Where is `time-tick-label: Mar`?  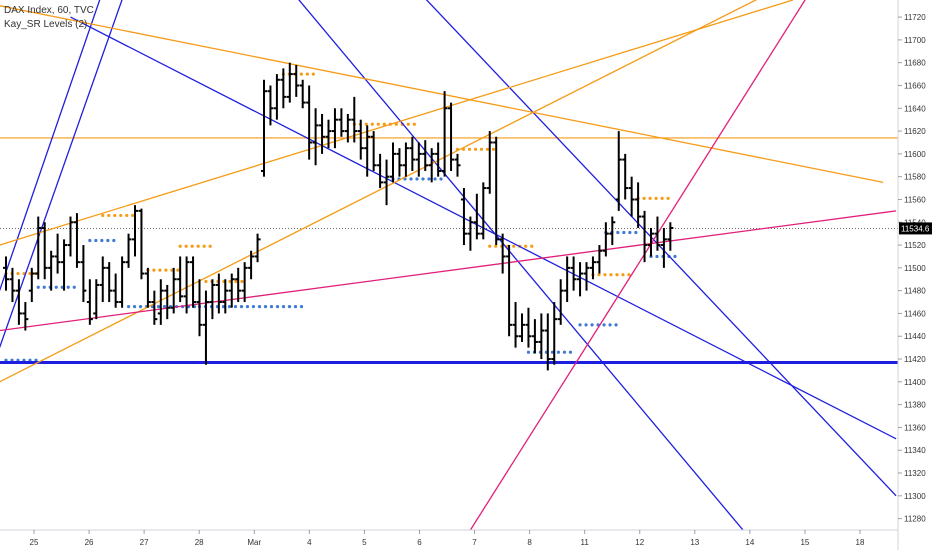 time-tick-label: Mar is located at coordinates (254, 542).